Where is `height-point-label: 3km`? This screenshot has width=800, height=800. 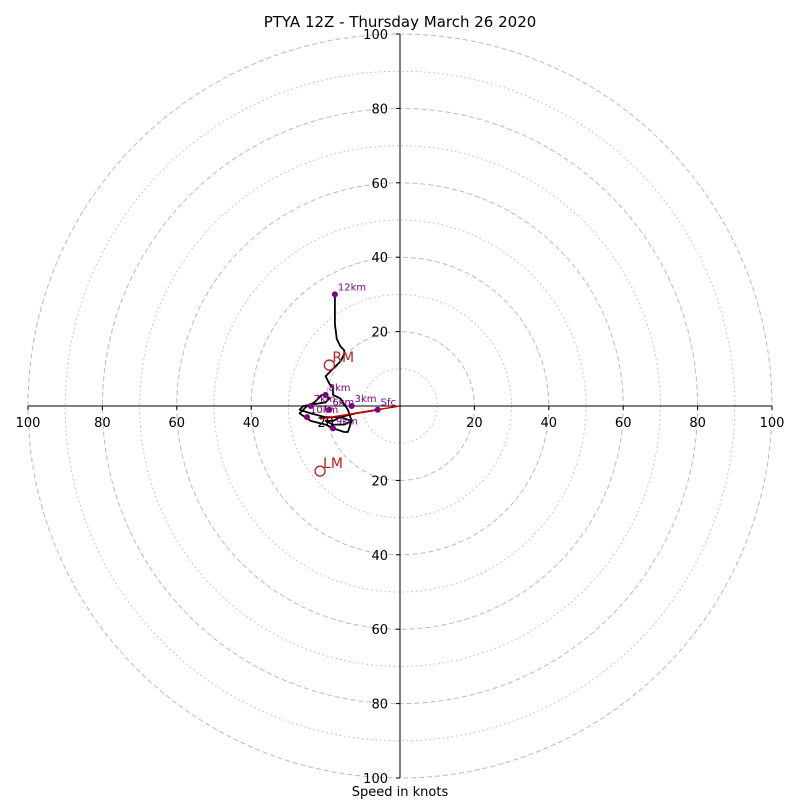 height-point-label: 3km is located at coordinates (366, 399).